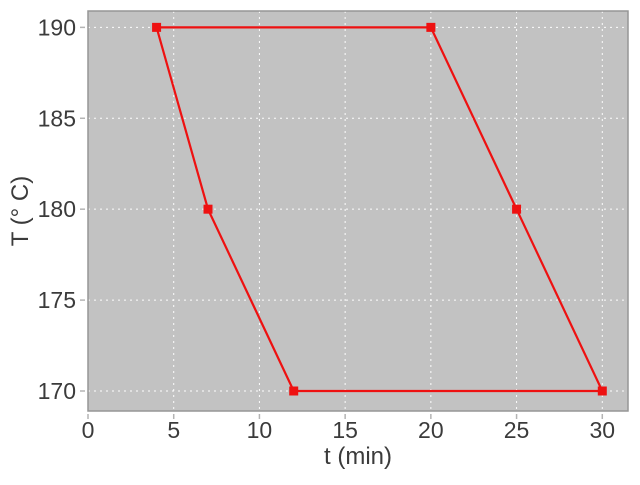 This screenshot has width=640, height=485. I want to click on y-tick-label: 180, so click(57, 209).